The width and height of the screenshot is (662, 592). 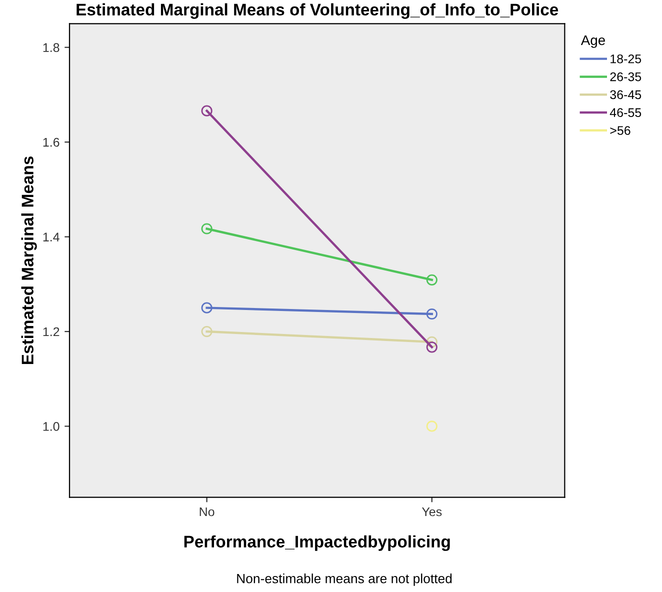 I want to click on x-tick-label: Yes, so click(x=432, y=511).